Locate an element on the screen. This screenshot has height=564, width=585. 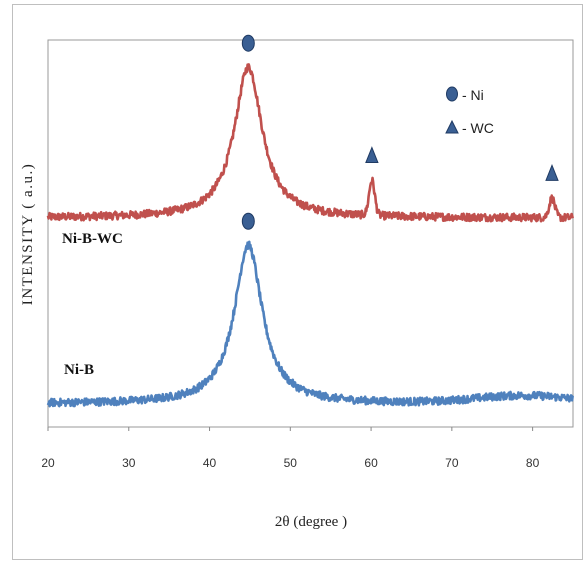
x-tick-label: 20 is located at coordinates (48, 463).